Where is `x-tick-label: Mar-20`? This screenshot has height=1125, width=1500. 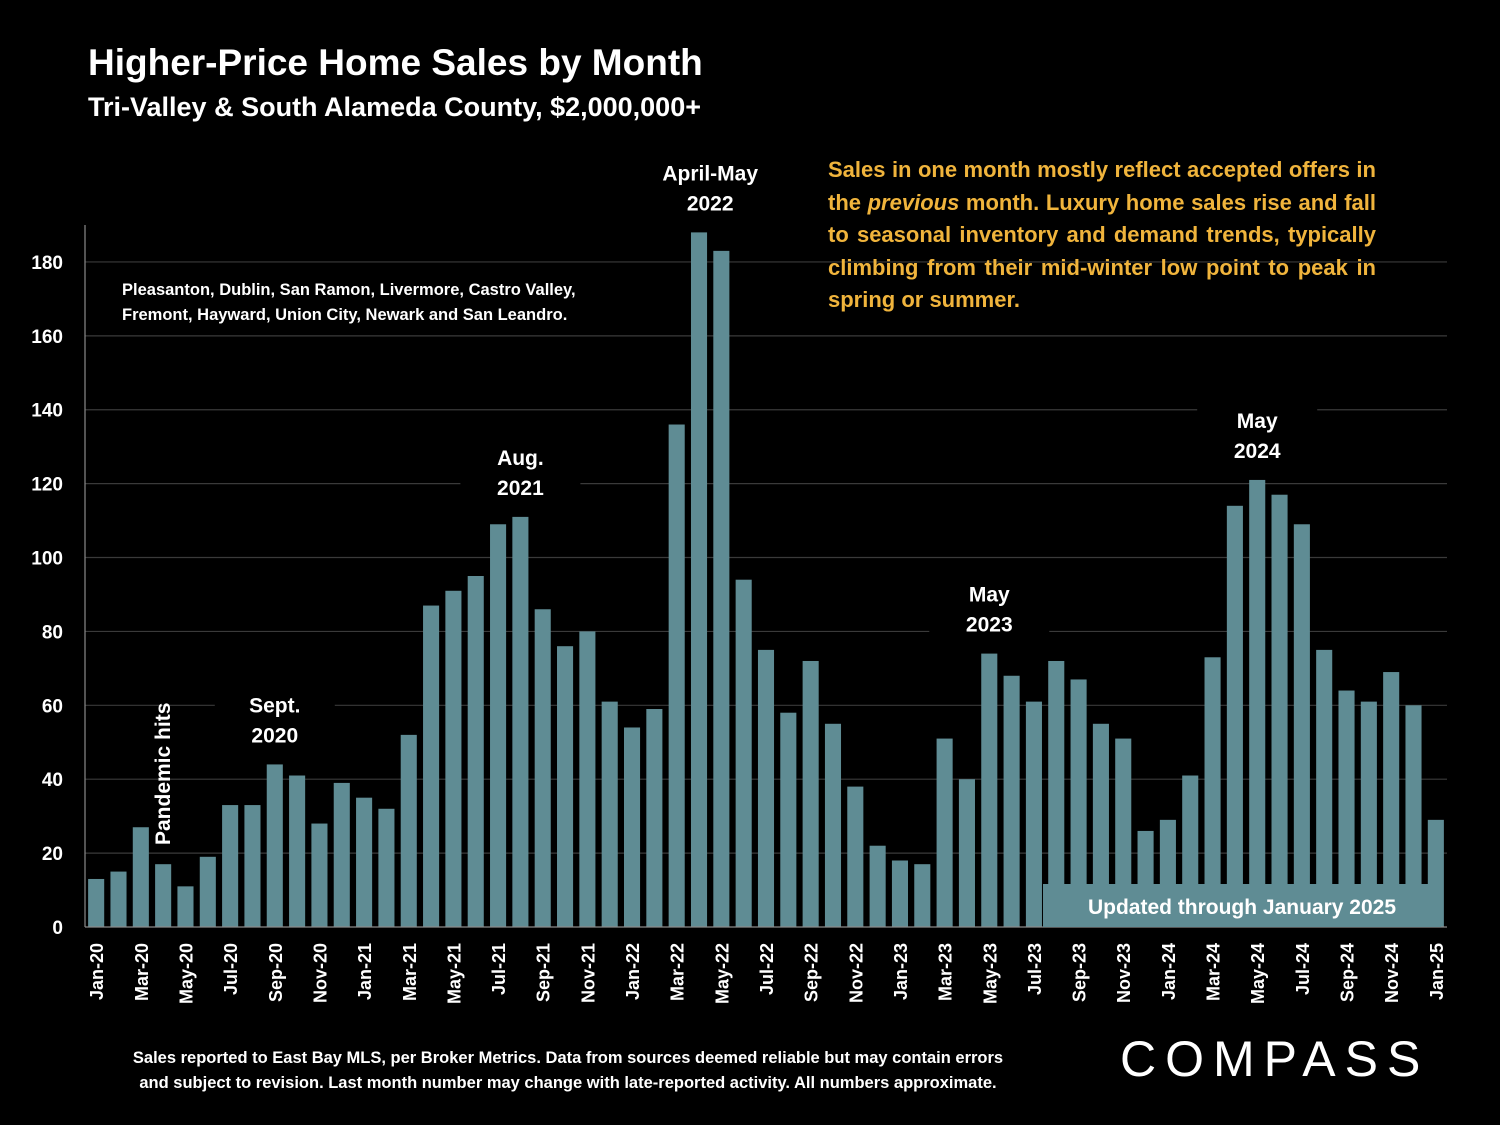
x-tick-label: Mar-20 is located at coordinates (142, 972).